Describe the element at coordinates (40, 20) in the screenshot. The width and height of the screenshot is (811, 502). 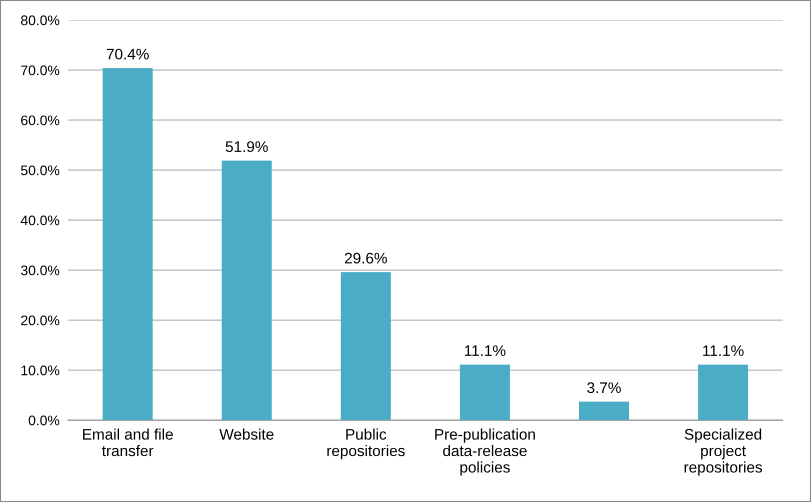
I see `y-tick-label: 80.0%` at that location.